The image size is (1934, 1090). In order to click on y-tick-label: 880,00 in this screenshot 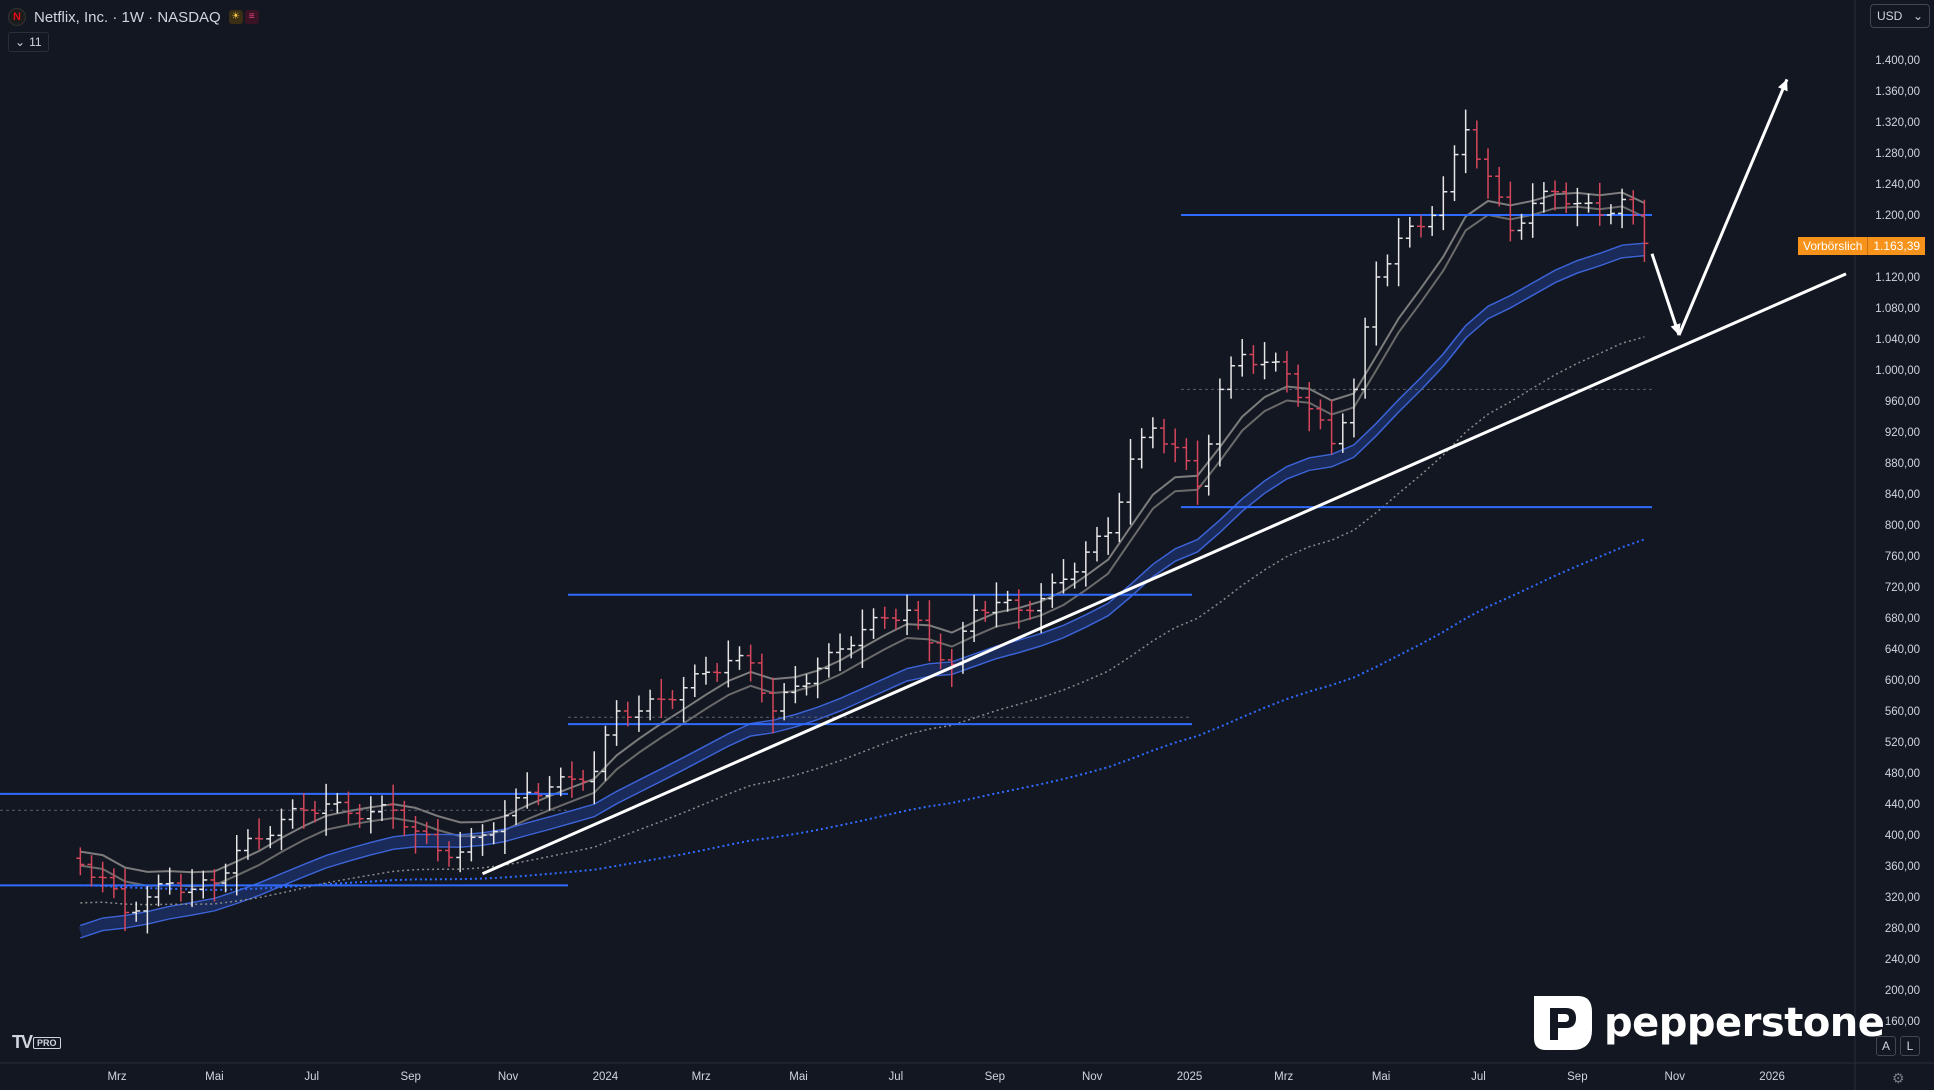, I will do `click(1902, 464)`.